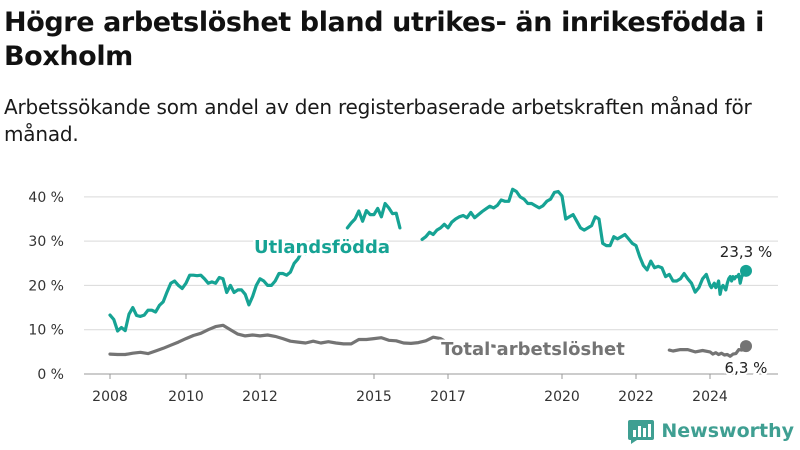 The height and width of the screenshot is (450, 800). I want to click on brand-logo: Newsworthy, so click(710, 431).